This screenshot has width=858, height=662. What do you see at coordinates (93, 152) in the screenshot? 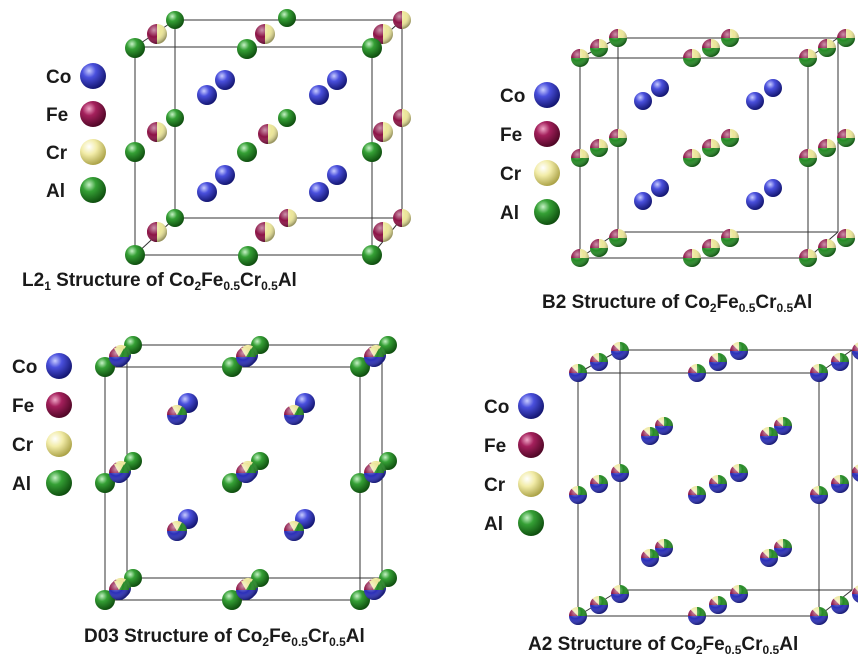
I see `l21-legend-swatch-cr` at bounding box center [93, 152].